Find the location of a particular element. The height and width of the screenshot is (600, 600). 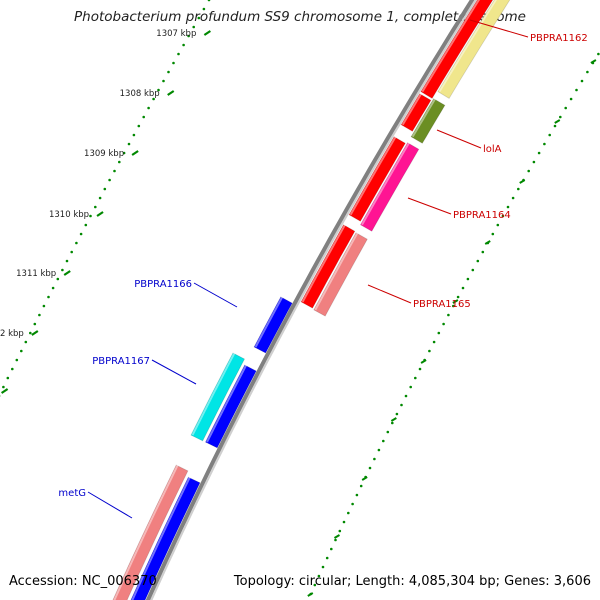

accession-text: Accession: NC_006370 is located at coordinates (83, 581).